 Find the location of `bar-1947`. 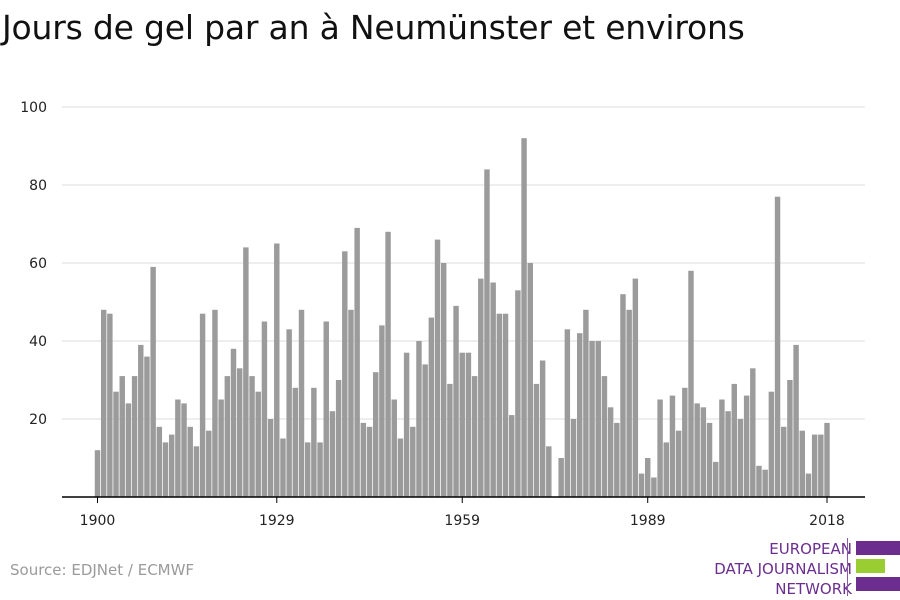

bar-1947 is located at coordinates (388, 364).